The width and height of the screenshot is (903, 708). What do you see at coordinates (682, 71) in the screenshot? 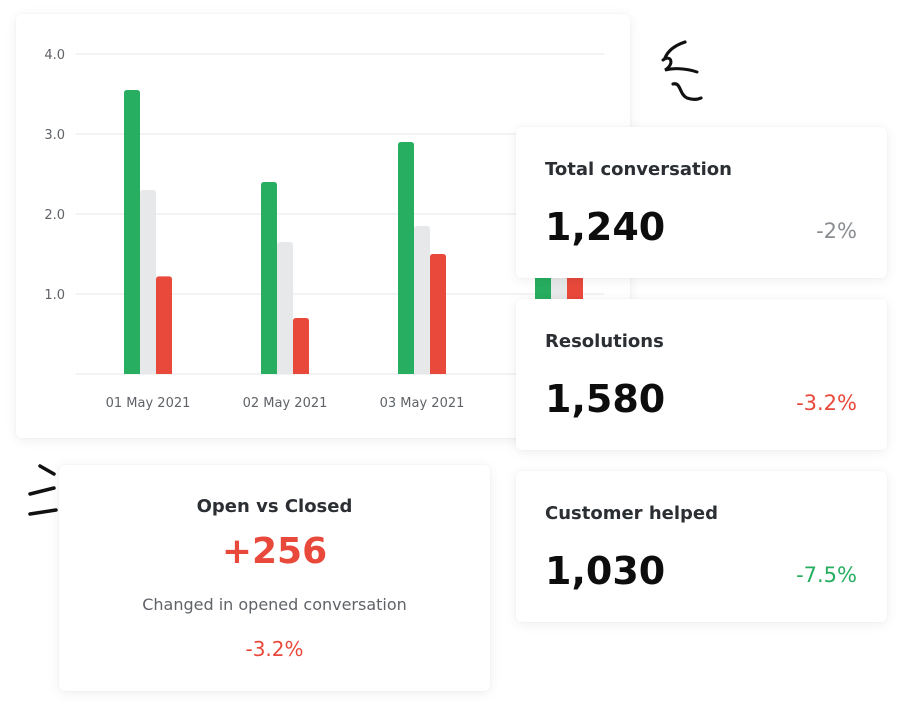
I see `squiggle-doodle-icon` at bounding box center [682, 71].